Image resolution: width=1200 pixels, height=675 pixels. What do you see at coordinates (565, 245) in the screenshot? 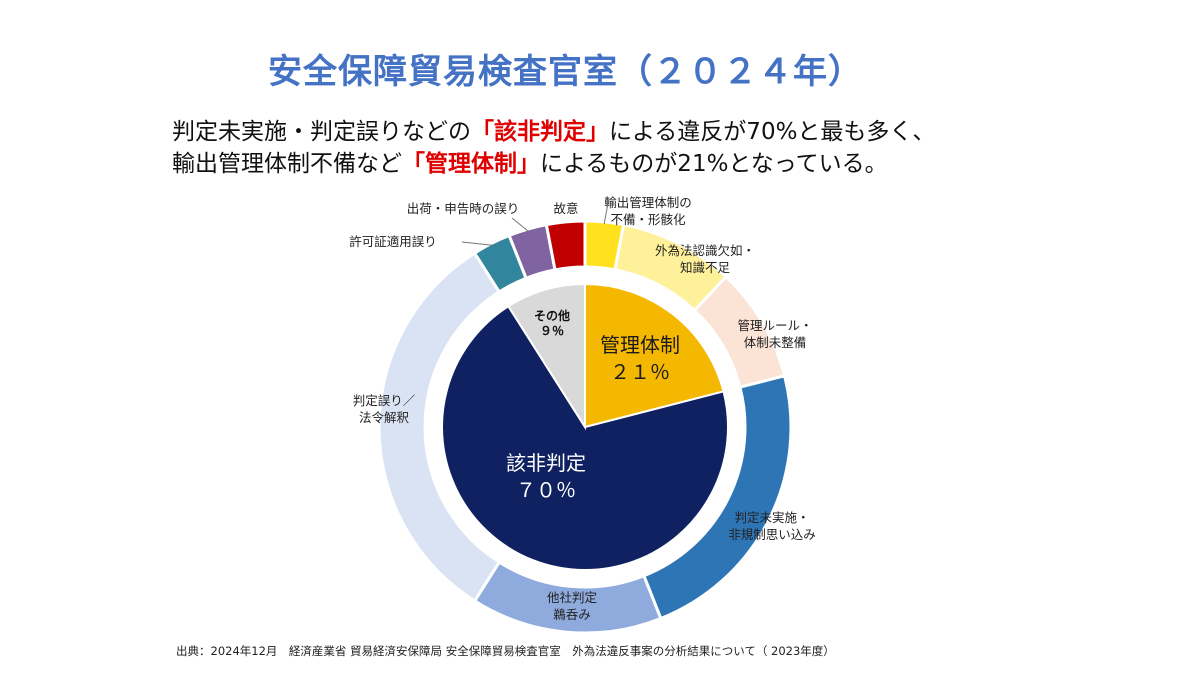
I see `outer-slice-o3` at bounding box center [565, 245].